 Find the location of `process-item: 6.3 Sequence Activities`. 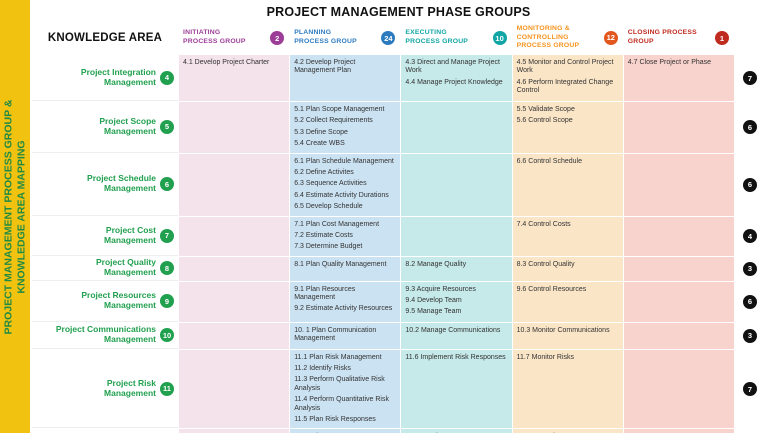

process-item: 6.3 Sequence Activities is located at coordinates (330, 184).